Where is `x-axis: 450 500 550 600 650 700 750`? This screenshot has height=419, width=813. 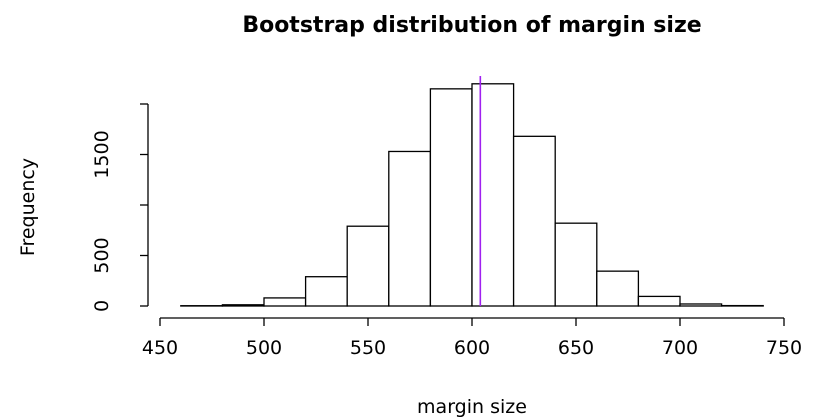
x-axis: 450 500 550 600 650 700 750 is located at coordinates (472, 338).